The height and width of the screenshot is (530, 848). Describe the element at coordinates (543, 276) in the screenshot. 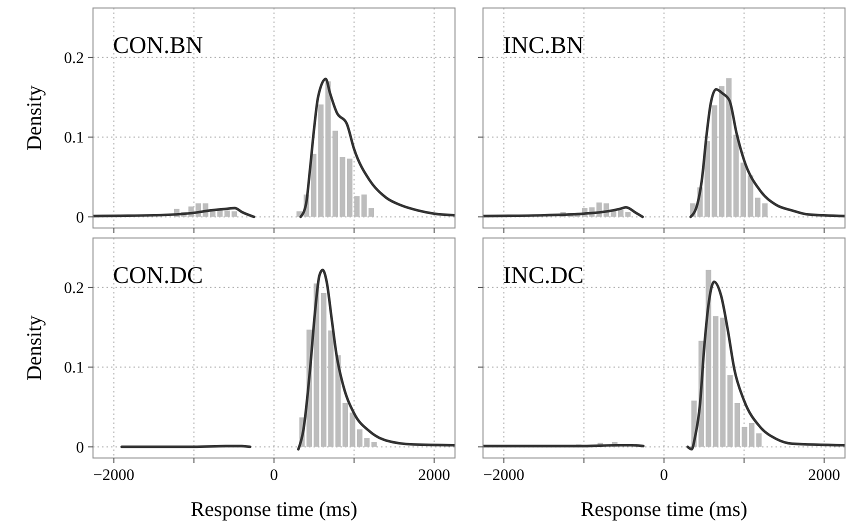

I see `text: INC.DC` at that location.